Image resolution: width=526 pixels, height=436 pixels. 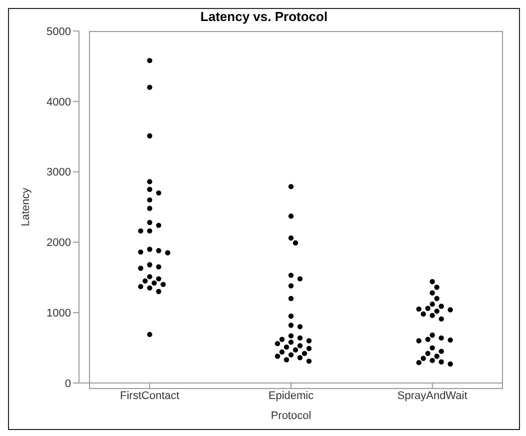 What do you see at coordinates (26, 206) in the screenshot?
I see `y-axis-title: Latency` at bounding box center [26, 206].